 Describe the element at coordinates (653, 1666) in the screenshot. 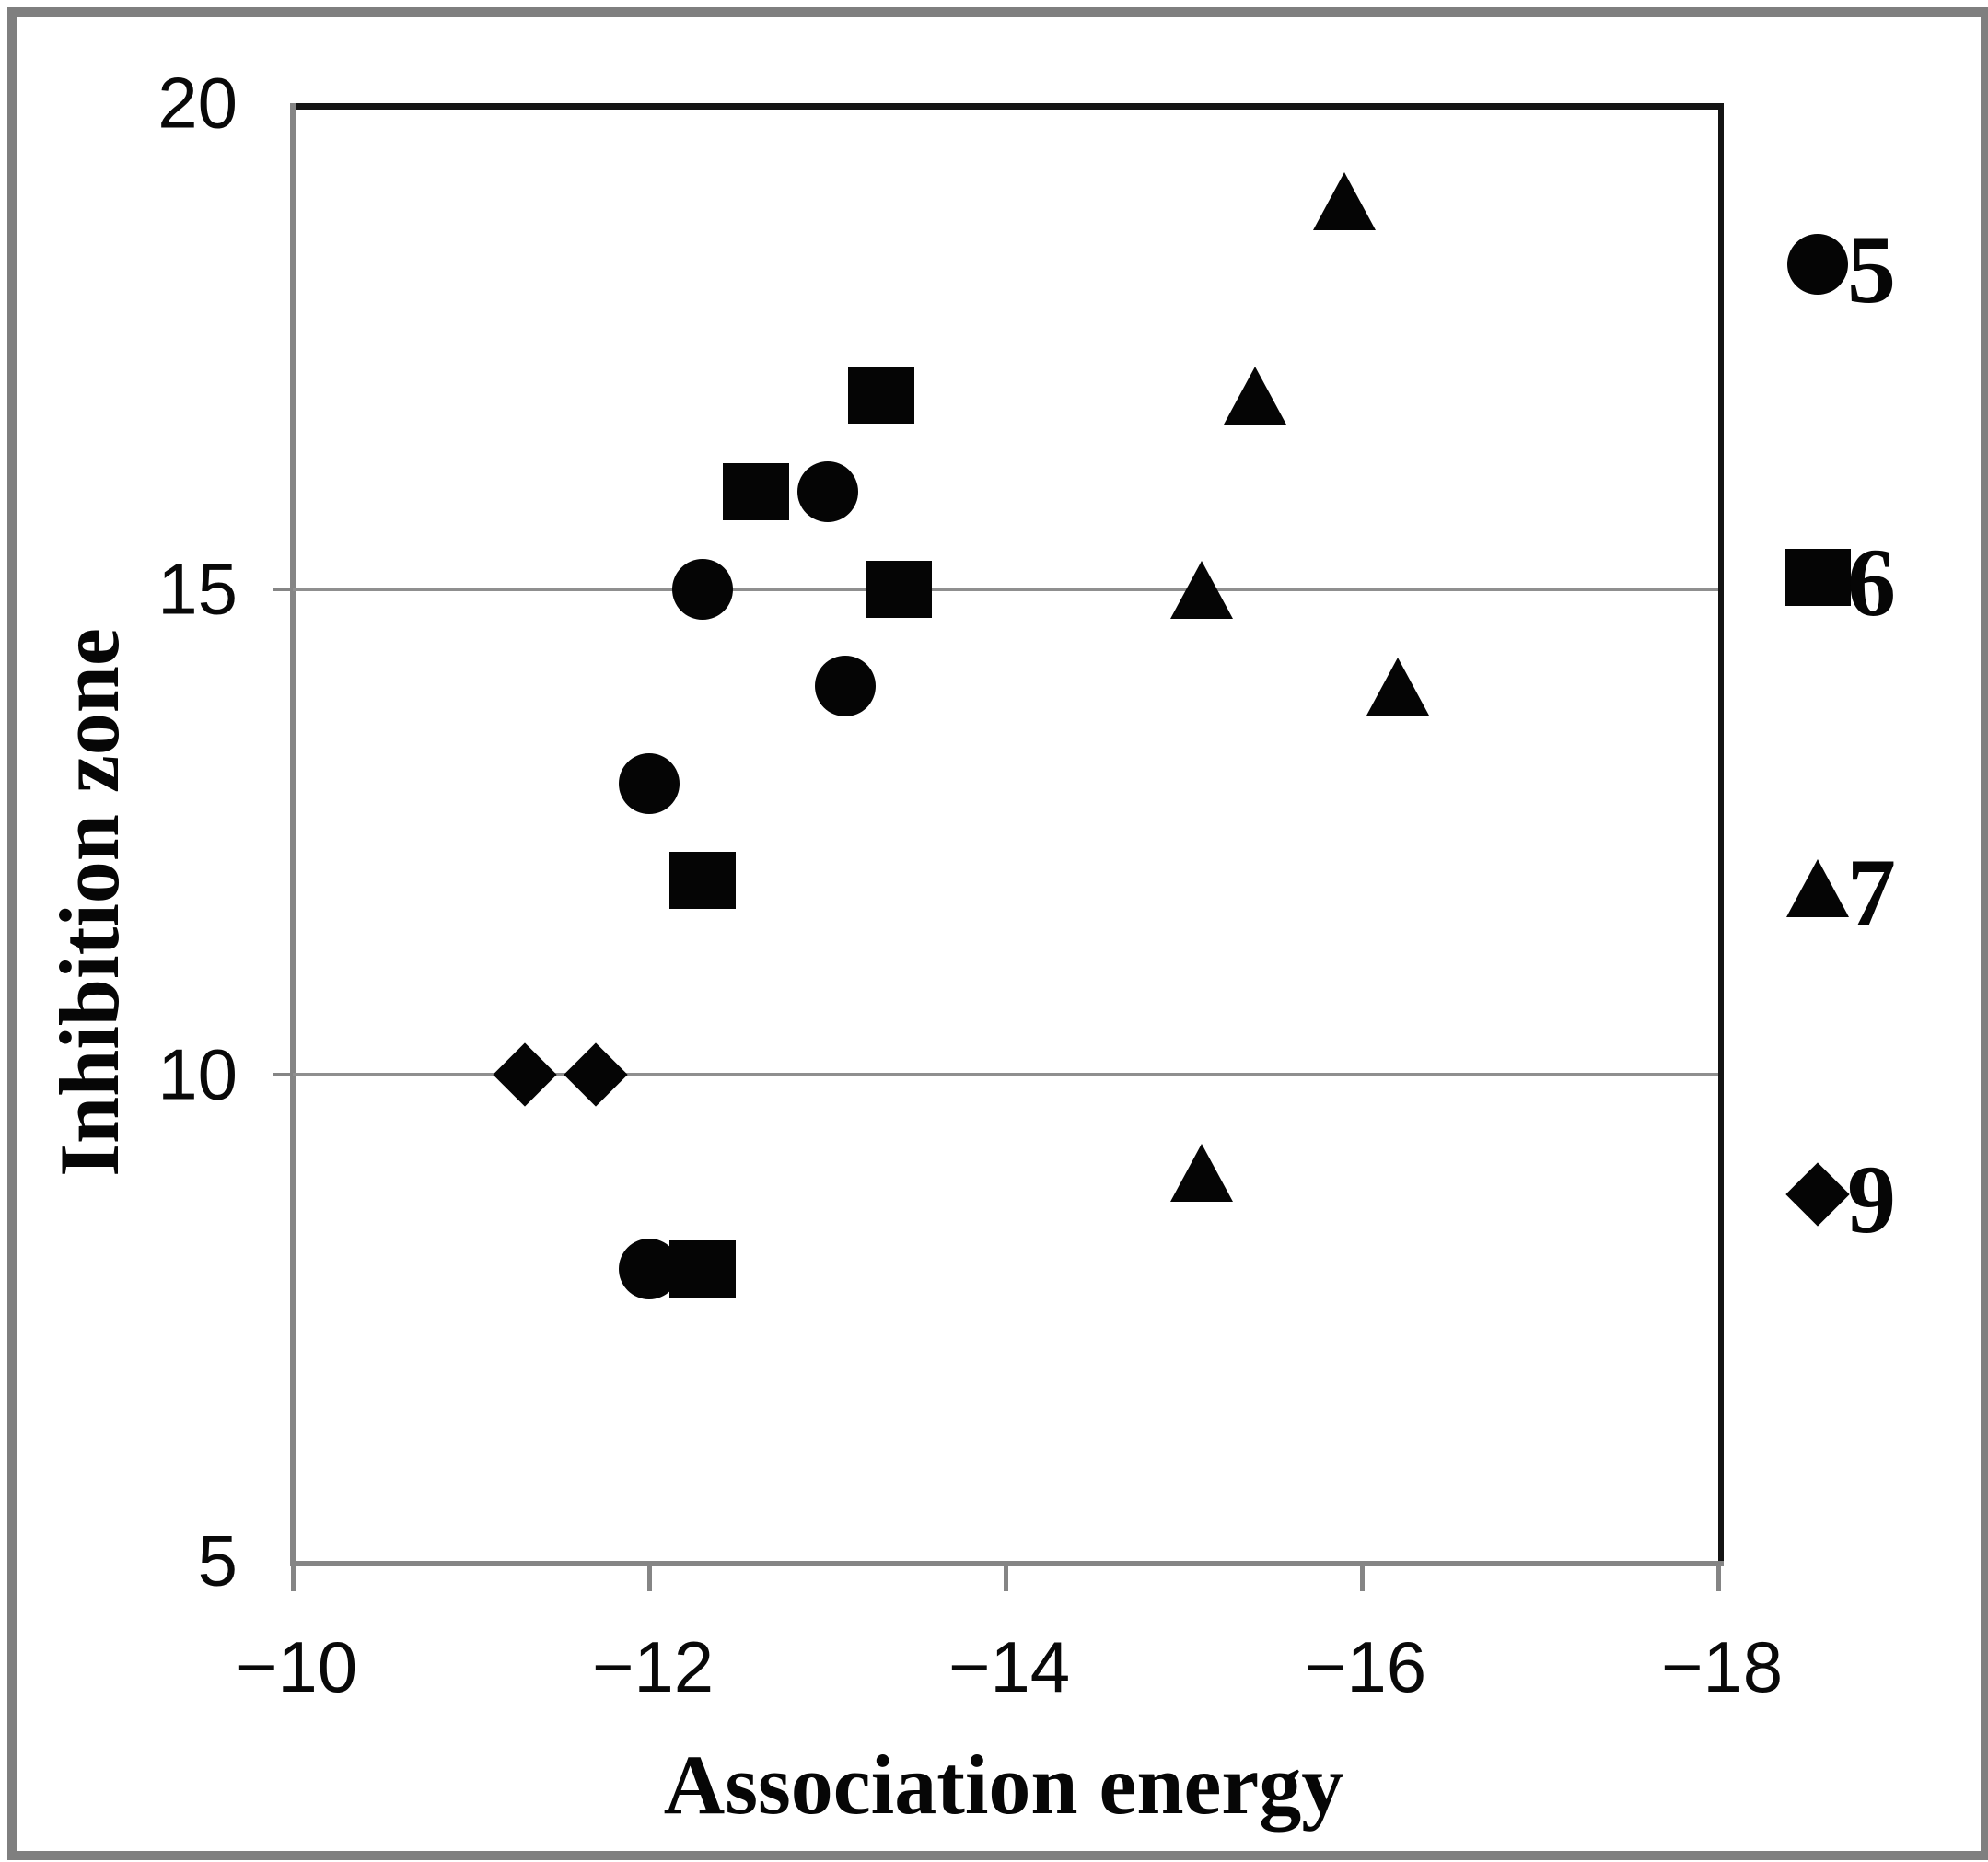

I see `x-tick-label--12: −12` at that location.